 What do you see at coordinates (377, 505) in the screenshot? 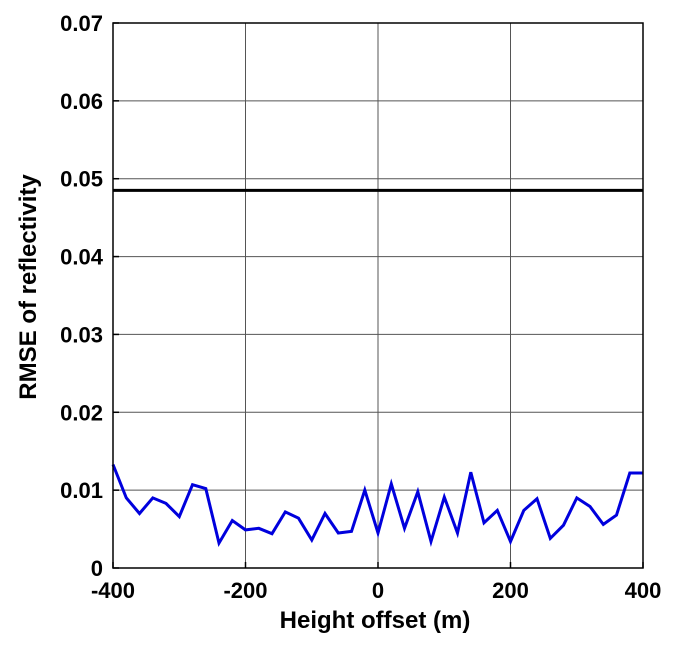
I see `series-line-blue` at bounding box center [377, 505].